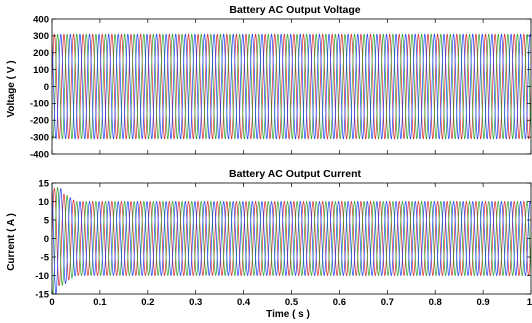 Image resolution: width=532 pixels, height=323 pixels. What do you see at coordinates (529, 302) in the screenshot?
I see `x-tick-label: 1` at bounding box center [529, 302].